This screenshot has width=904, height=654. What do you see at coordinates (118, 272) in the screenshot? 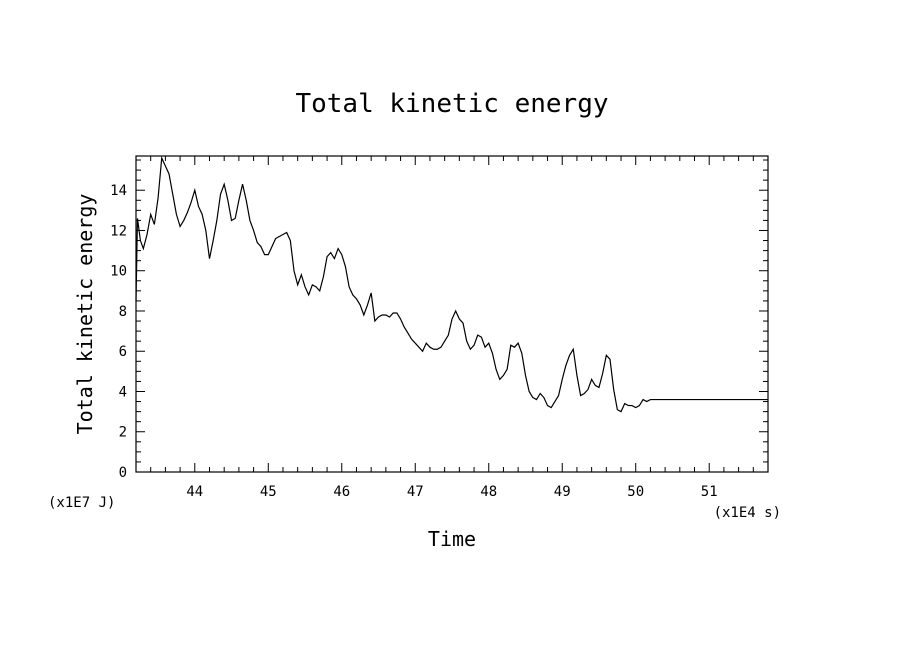
I see `y-tick-label: 10` at bounding box center [118, 272].